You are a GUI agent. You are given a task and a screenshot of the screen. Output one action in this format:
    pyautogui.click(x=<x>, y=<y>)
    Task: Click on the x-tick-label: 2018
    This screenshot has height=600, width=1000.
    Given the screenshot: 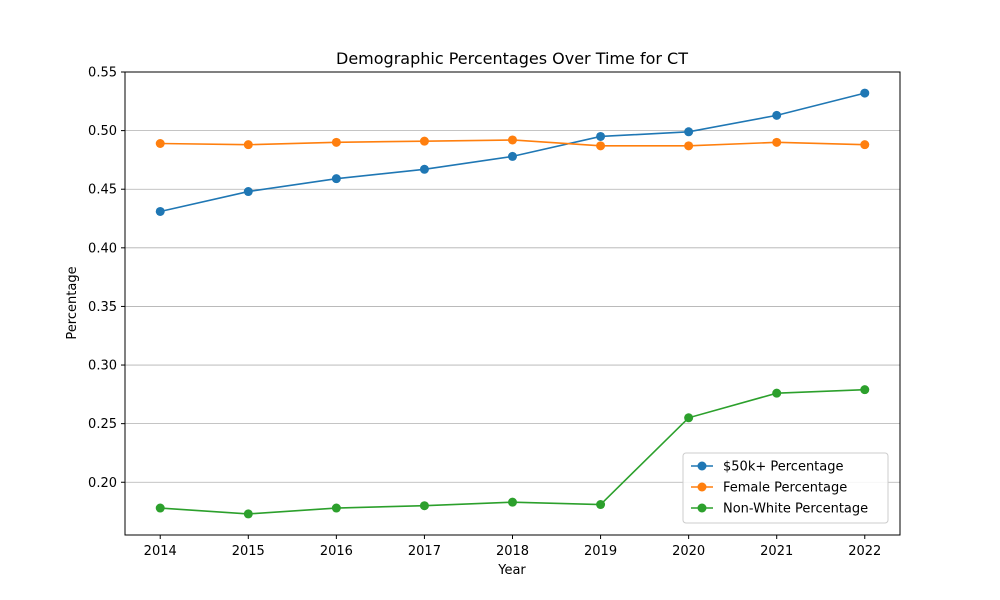 What is the action you would take?
    pyautogui.click(x=512, y=551)
    